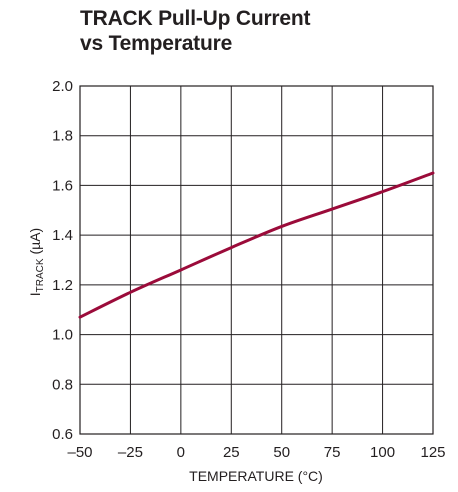  What do you see at coordinates (62, 335) in the screenshot?
I see `y-tick-label: 1.0` at bounding box center [62, 335].